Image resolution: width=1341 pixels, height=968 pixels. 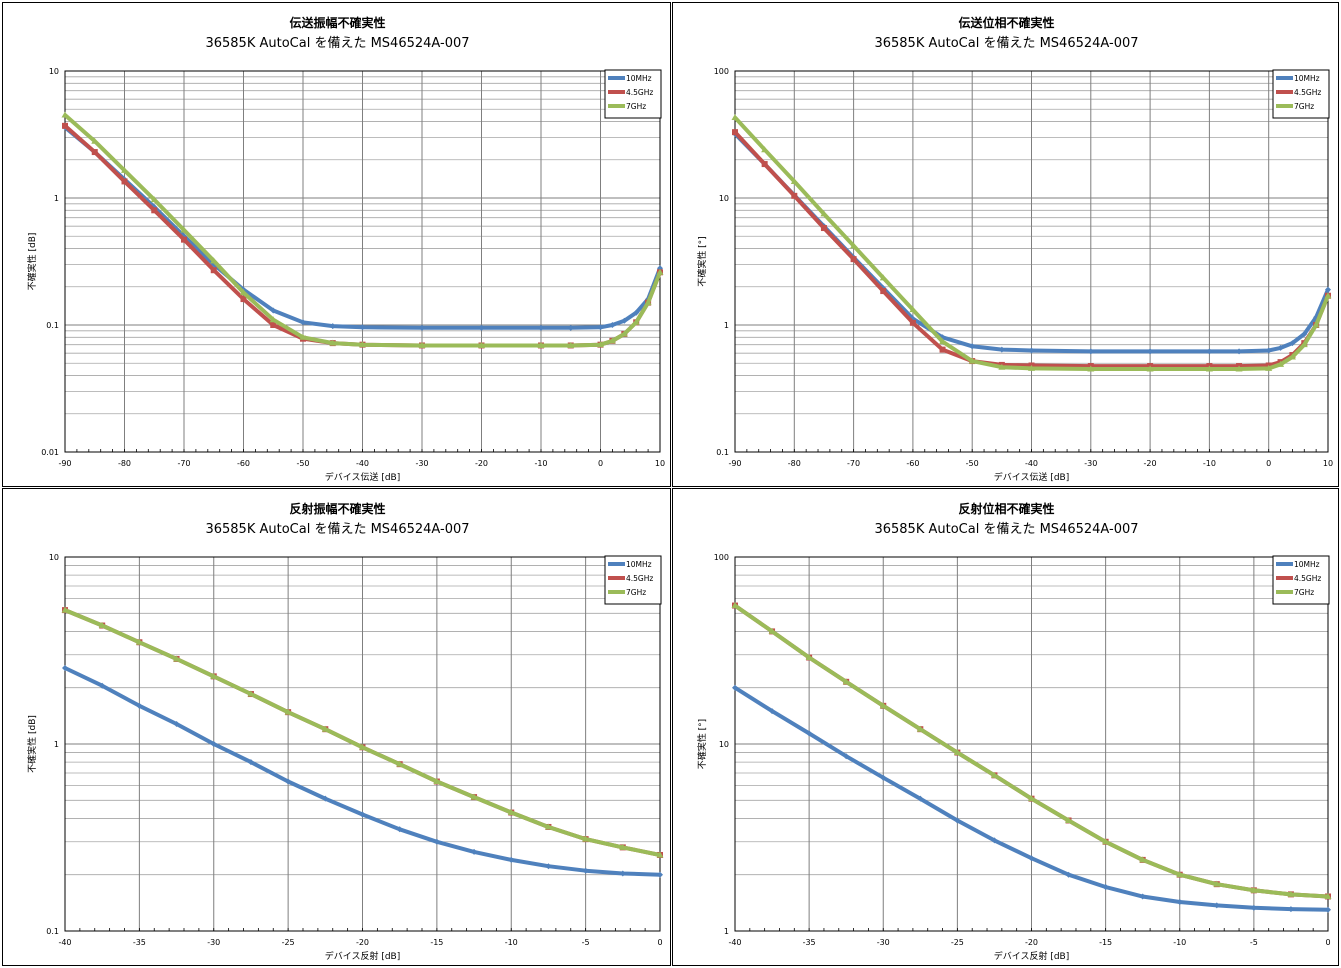 What do you see at coordinates (363, 477) in the screenshot?
I see `x-axis-label: デバイス伝送 [dB]` at bounding box center [363, 477].